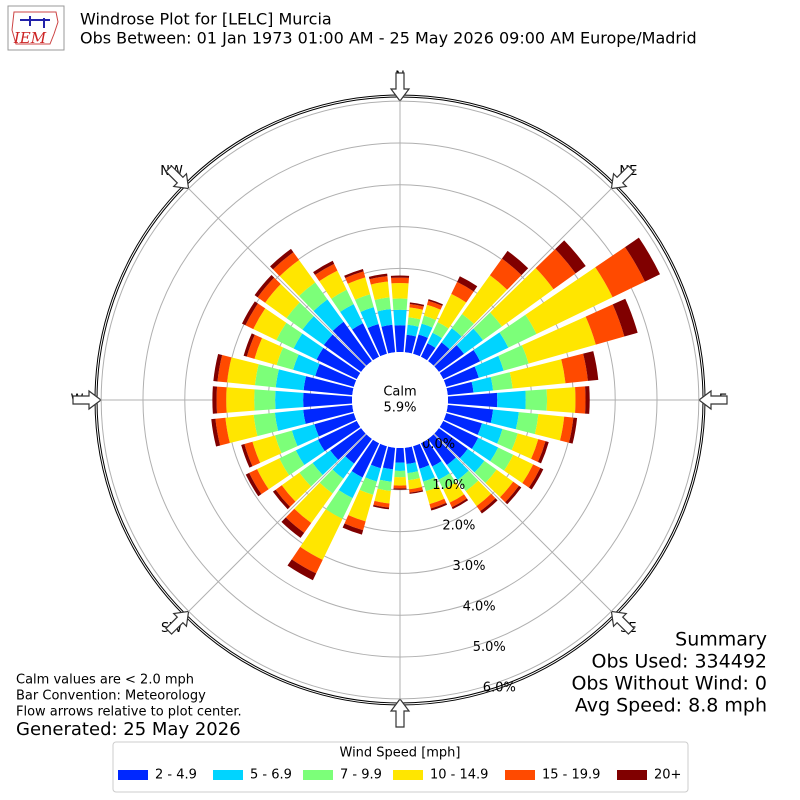  What do you see at coordinates (111, 696) in the screenshot?
I see `note: Bar Convention: Meteorology` at bounding box center [111, 696].